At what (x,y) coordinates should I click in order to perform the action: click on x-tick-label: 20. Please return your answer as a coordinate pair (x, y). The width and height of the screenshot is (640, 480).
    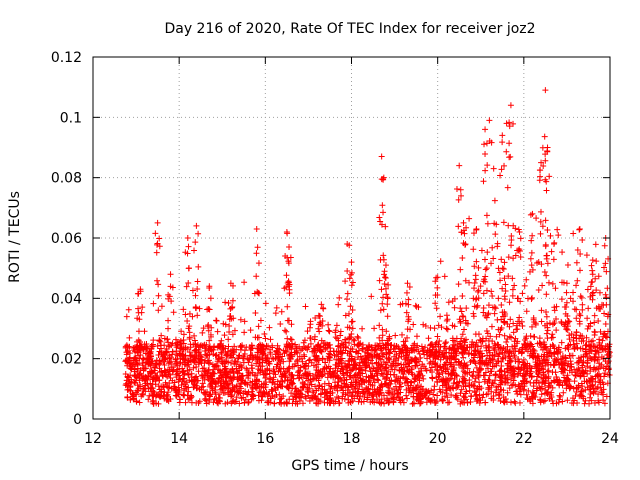
    Looking at the image, I should click on (438, 439).